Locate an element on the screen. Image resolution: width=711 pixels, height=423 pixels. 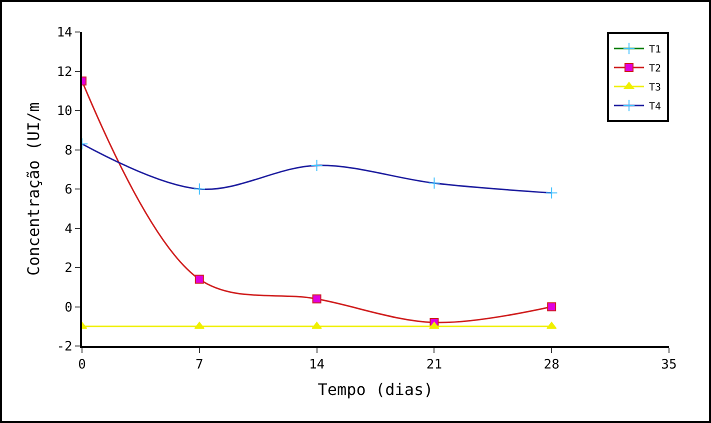
y-tick-label: 12 is located at coordinates (64, 72).